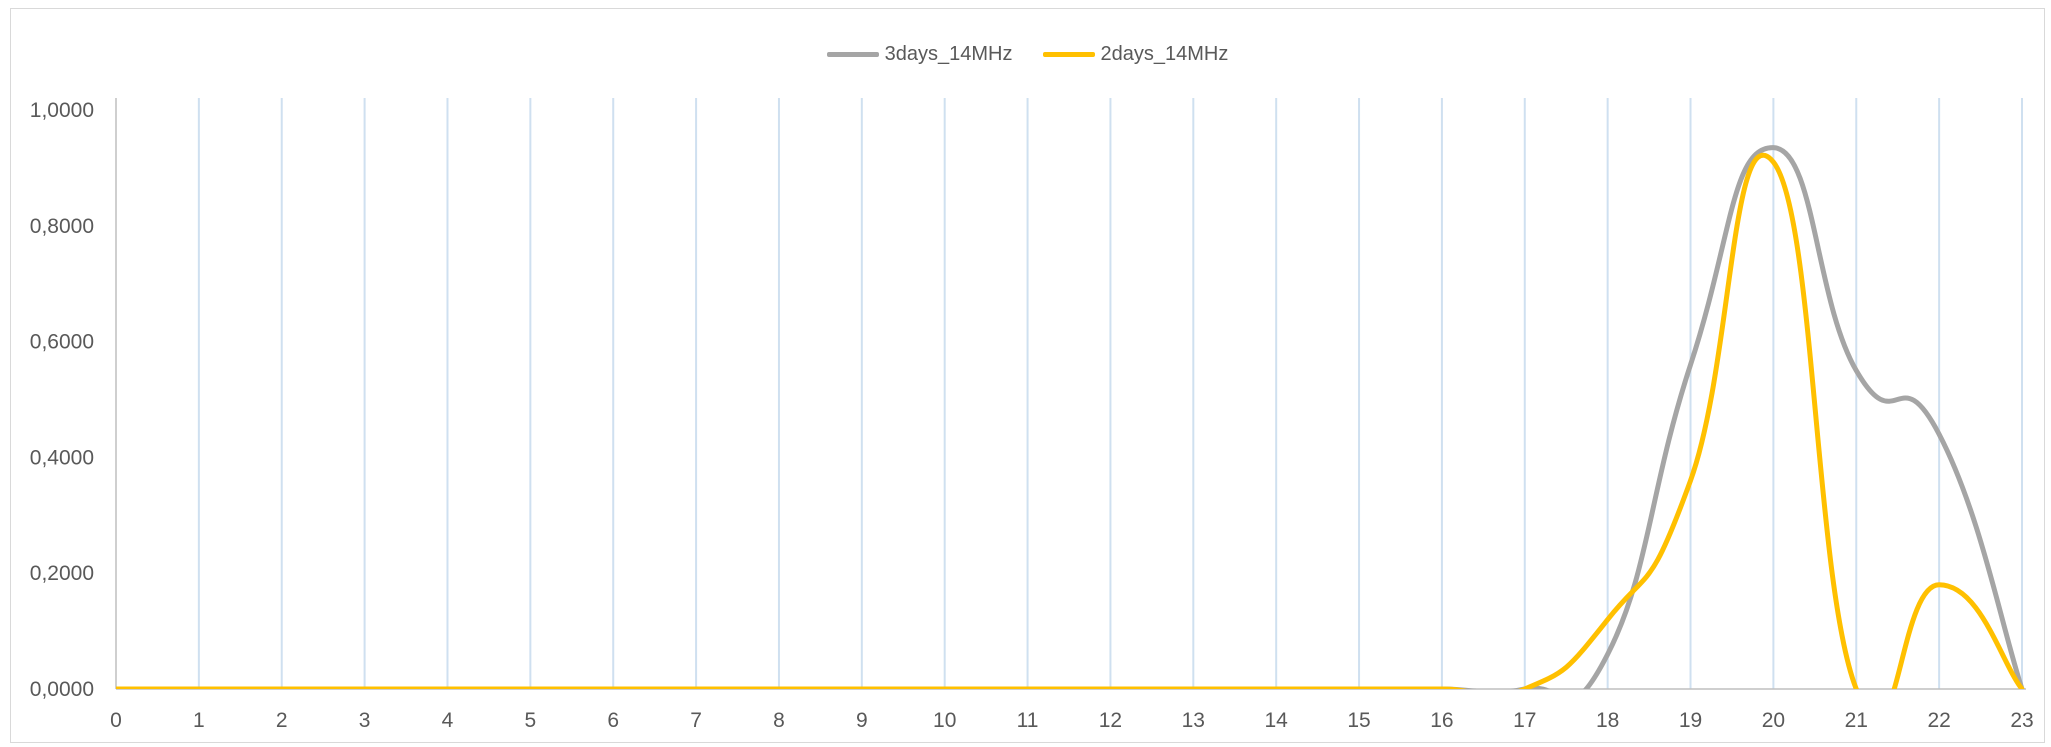 The width and height of the screenshot is (2051, 747). I want to click on x-tick-label: 14, so click(1276, 720).